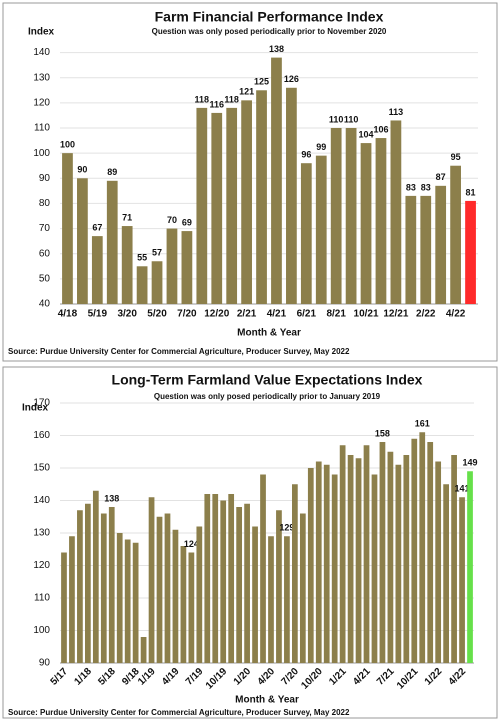 This screenshot has width=500, height=721. I want to click on y-tick-label: 80, so click(45, 203).